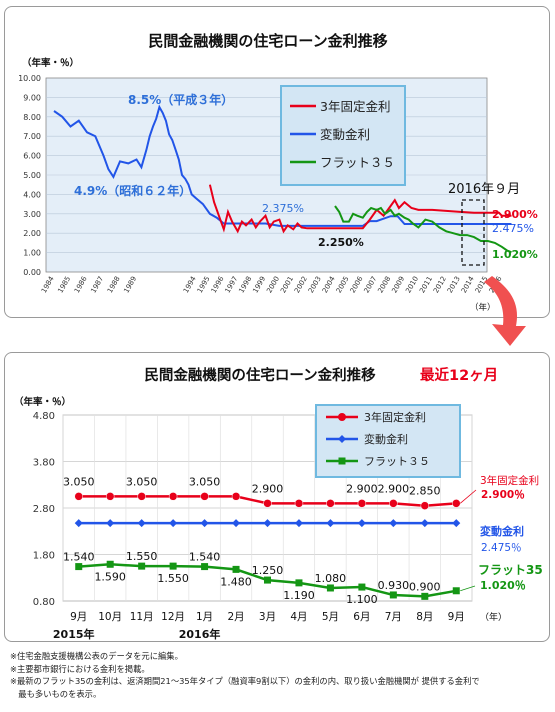 This screenshot has height=712, width=555. I want to click on top-y-tick-label: 6.00, so click(32, 156).